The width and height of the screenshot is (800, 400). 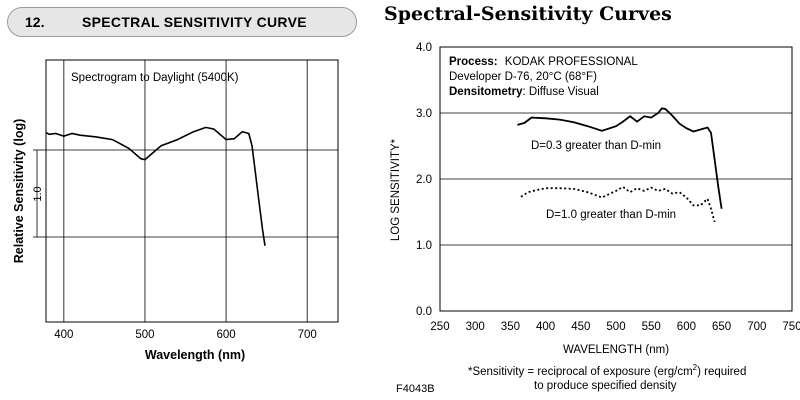 I want to click on section-title: SPECTRAL SENSITIVITY CURVE, so click(x=194, y=22).